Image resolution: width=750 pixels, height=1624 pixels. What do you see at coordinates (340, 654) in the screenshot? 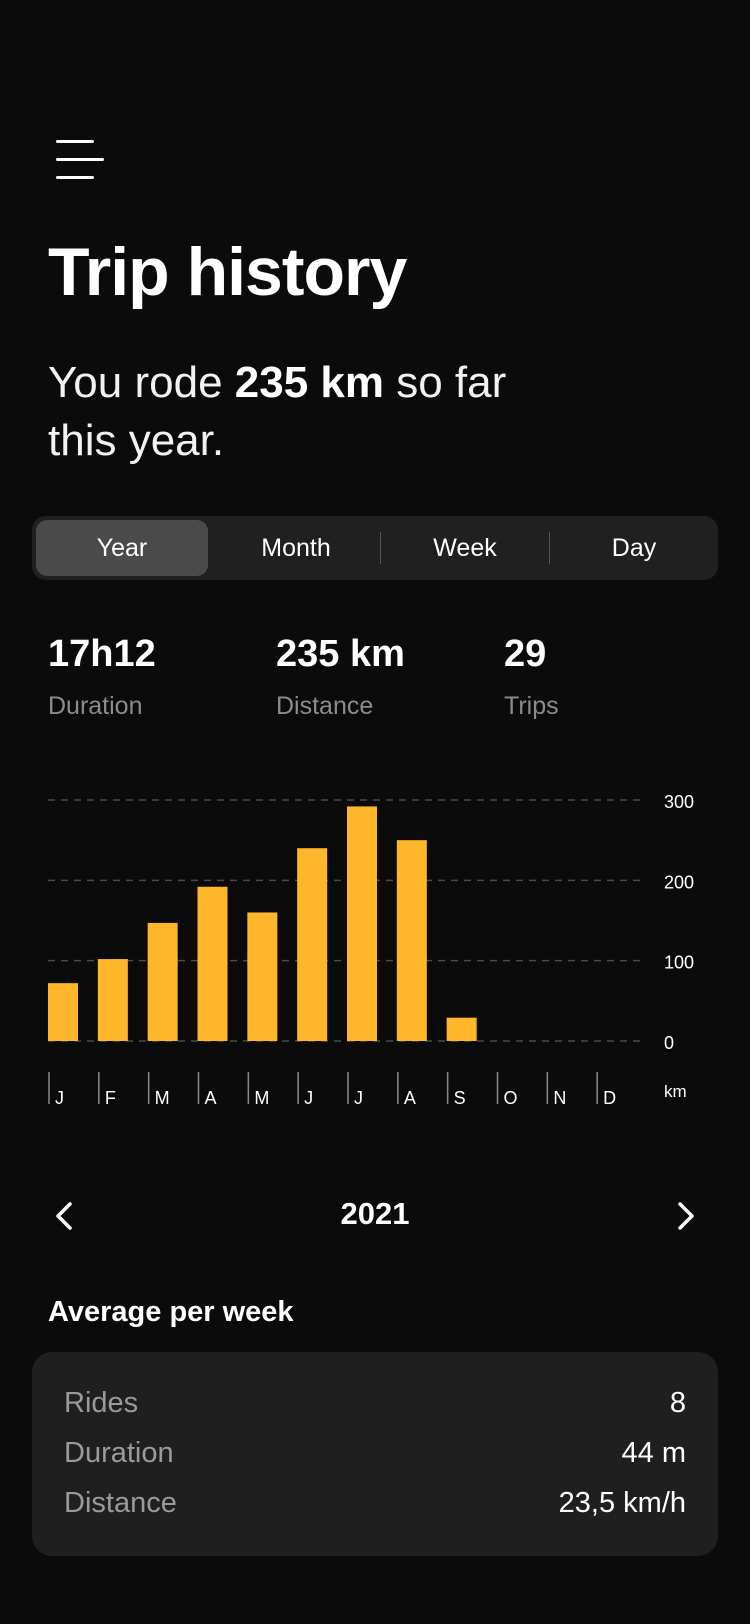
I see `stat-value: 235 km` at bounding box center [340, 654].